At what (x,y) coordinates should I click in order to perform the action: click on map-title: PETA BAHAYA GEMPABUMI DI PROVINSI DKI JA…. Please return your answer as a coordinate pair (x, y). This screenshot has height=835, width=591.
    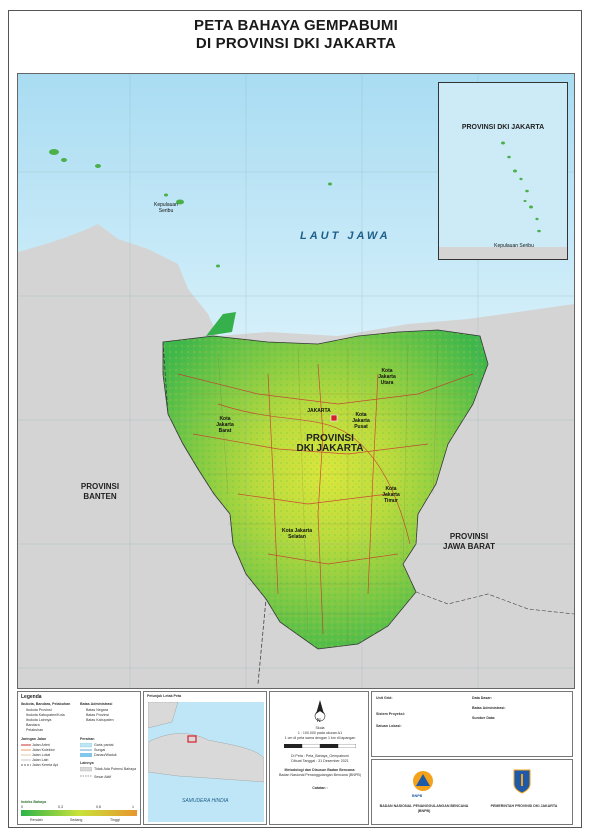
    Looking at the image, I should click on (296, 35).